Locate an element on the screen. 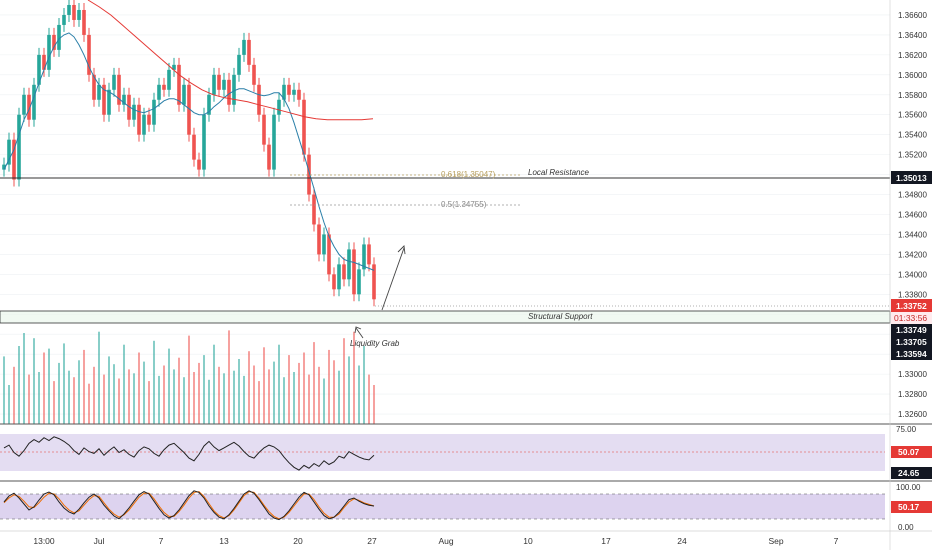 The image size is (932, 555). stoch-tick-100: 100.00 is located at coordinates (908, 487).